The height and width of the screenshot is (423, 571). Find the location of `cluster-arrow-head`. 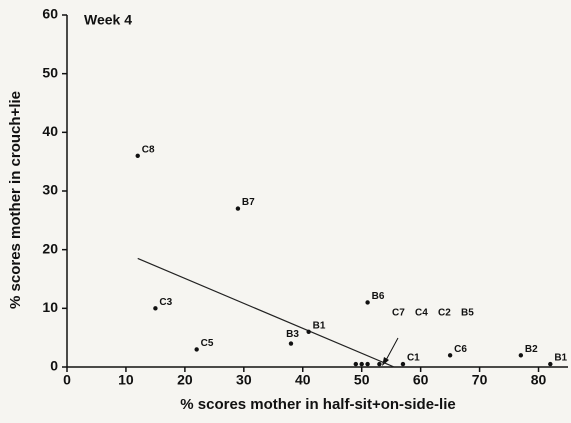

cluster-arrow-head is located at coordinates (385, 361).